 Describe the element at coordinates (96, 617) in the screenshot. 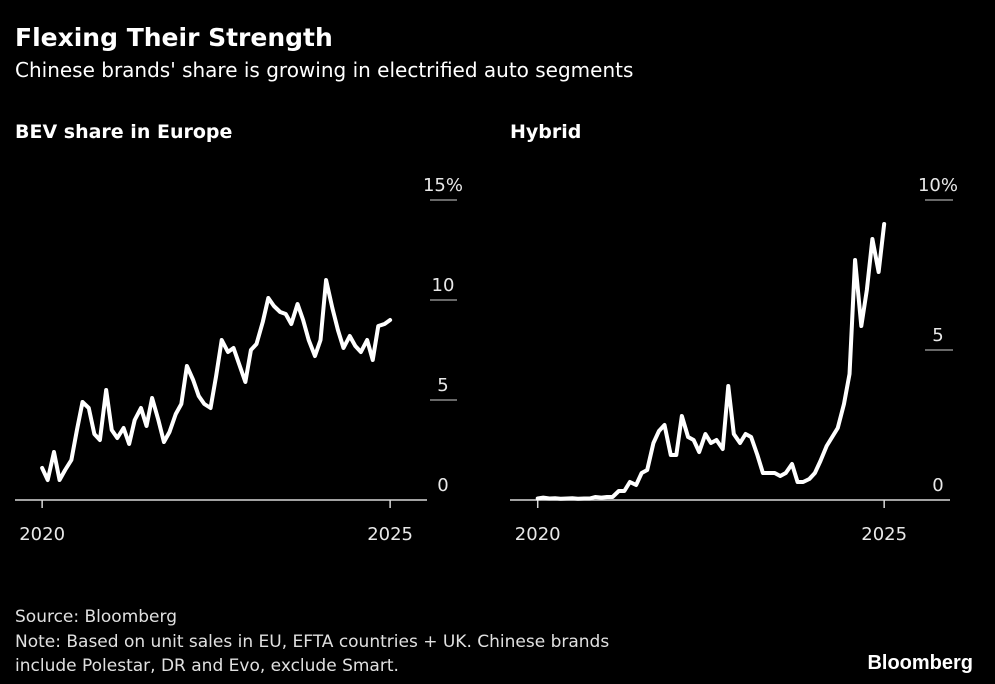

I see `source: Source: Bloomberg` at that location.